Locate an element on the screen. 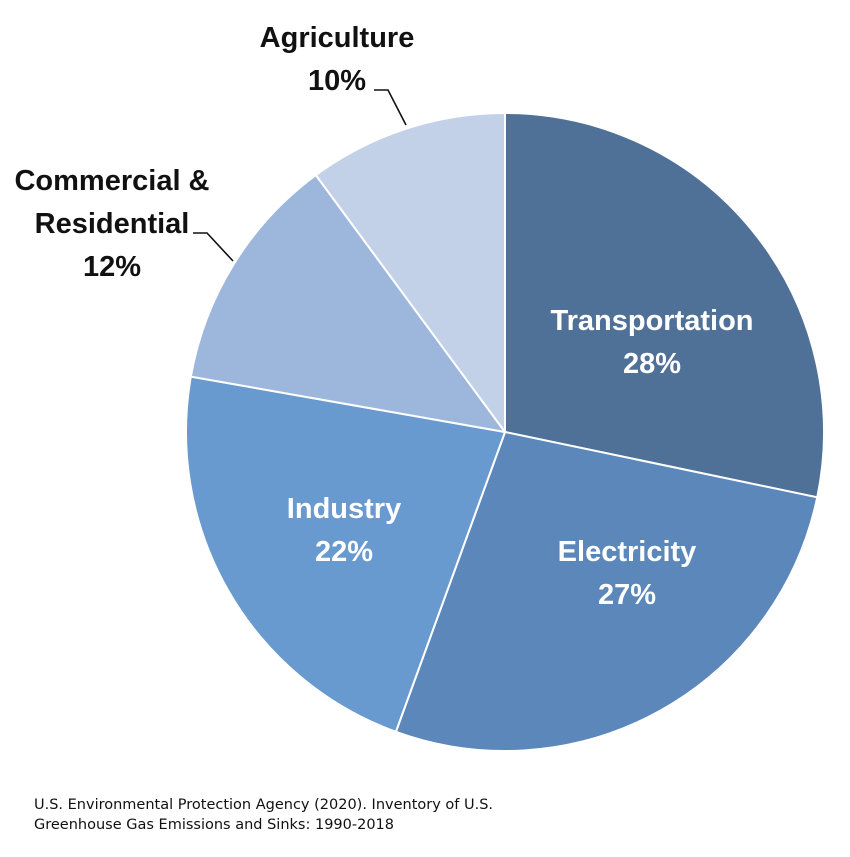 This screenshot has height=857, width=850. slice-label-electricity: Electricity is located at coordinates (627, 552).